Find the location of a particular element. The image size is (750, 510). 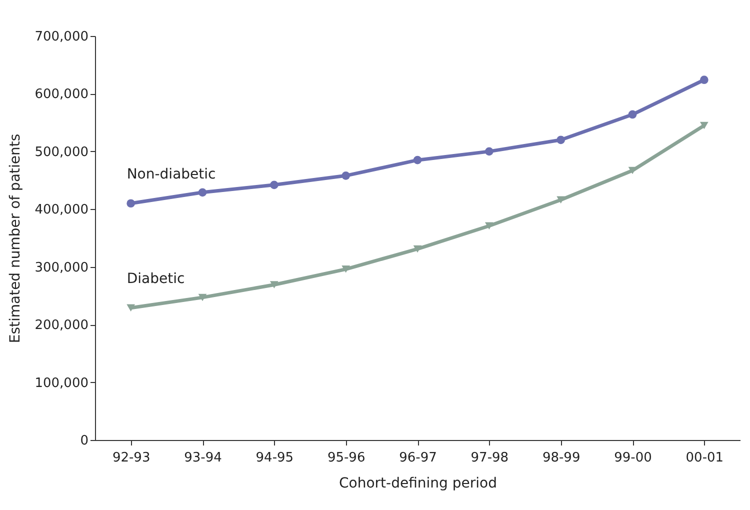

y-tick-label: 200,000 is located at coordinates (61, 326).